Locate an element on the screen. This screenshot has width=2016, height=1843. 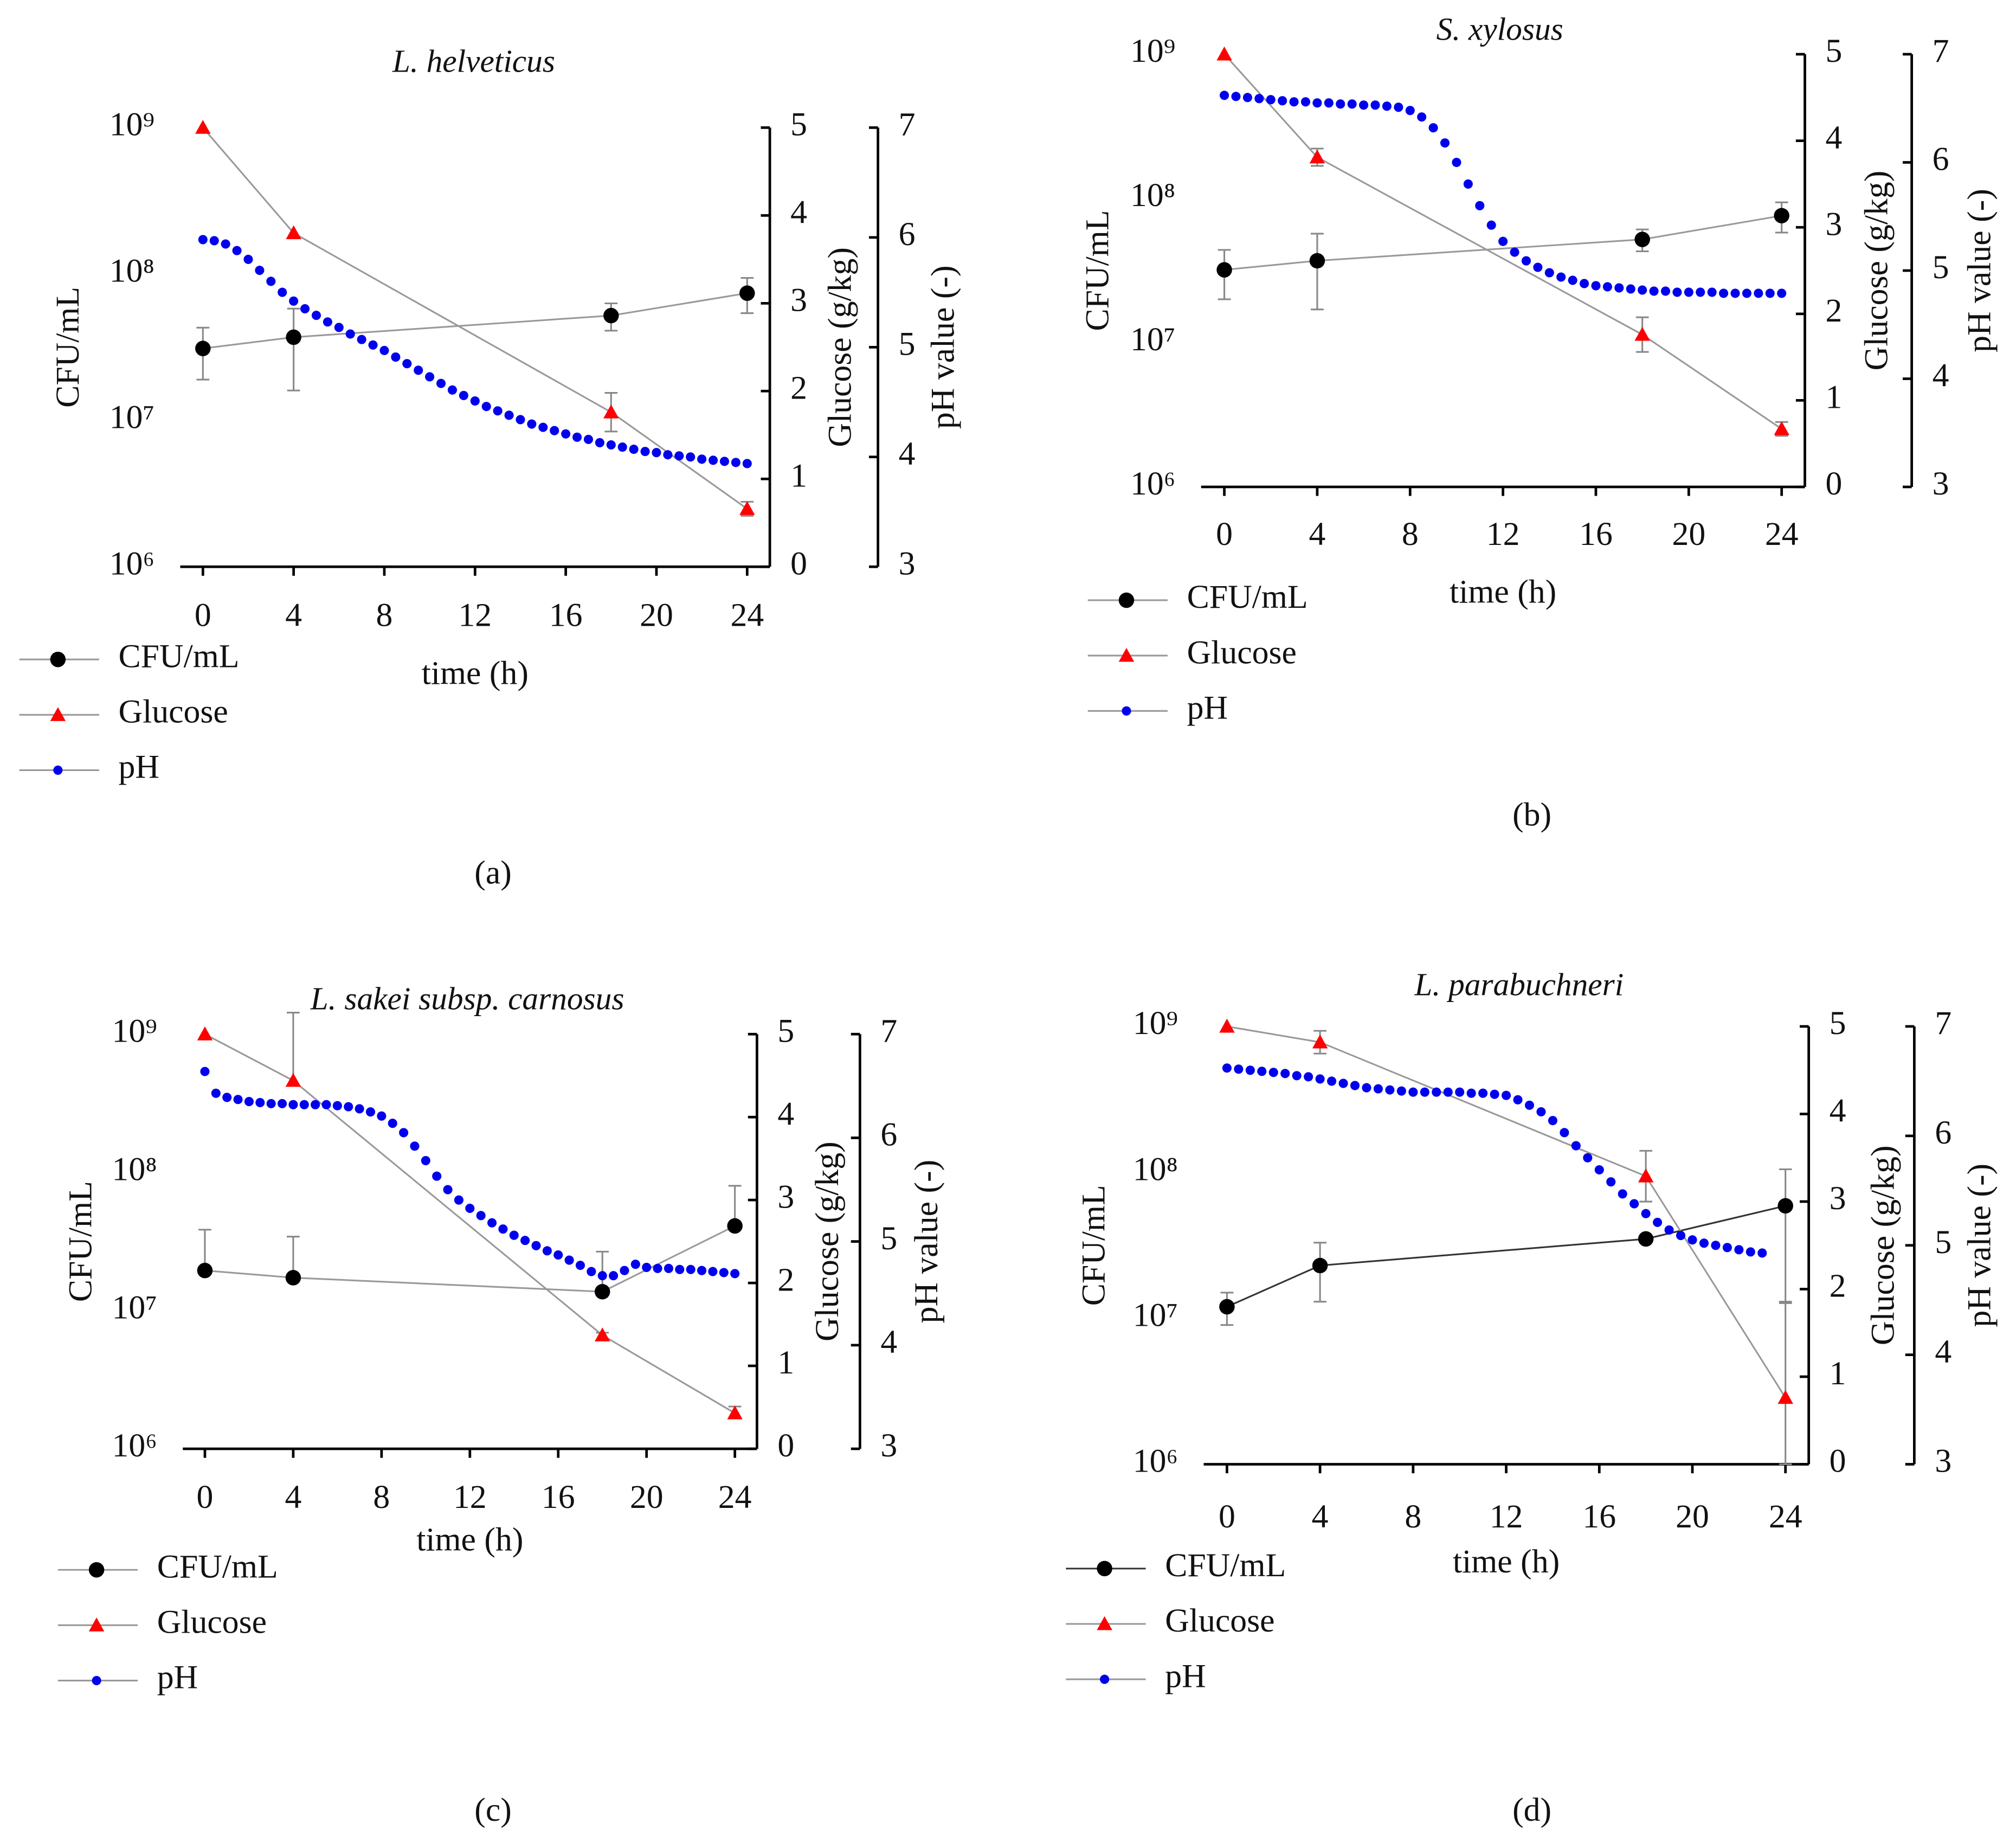
y3-tick-label: 4 is located at coordinates (1943, 1351).